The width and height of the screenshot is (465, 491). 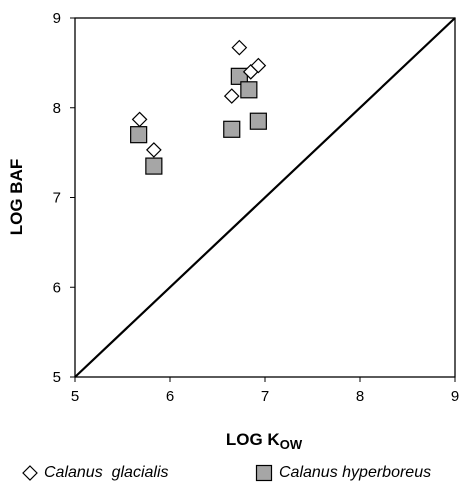 I want to click on legend-item-glacialis: Calanus glacialis, so click(x=95, y=473).